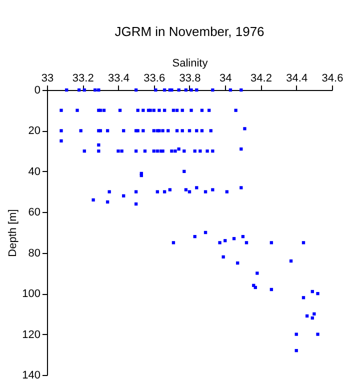  What do you see at coordinates (31, 376) in the screenshot?
I see `y-tick-label: 140` at bounding box center [31, 376].